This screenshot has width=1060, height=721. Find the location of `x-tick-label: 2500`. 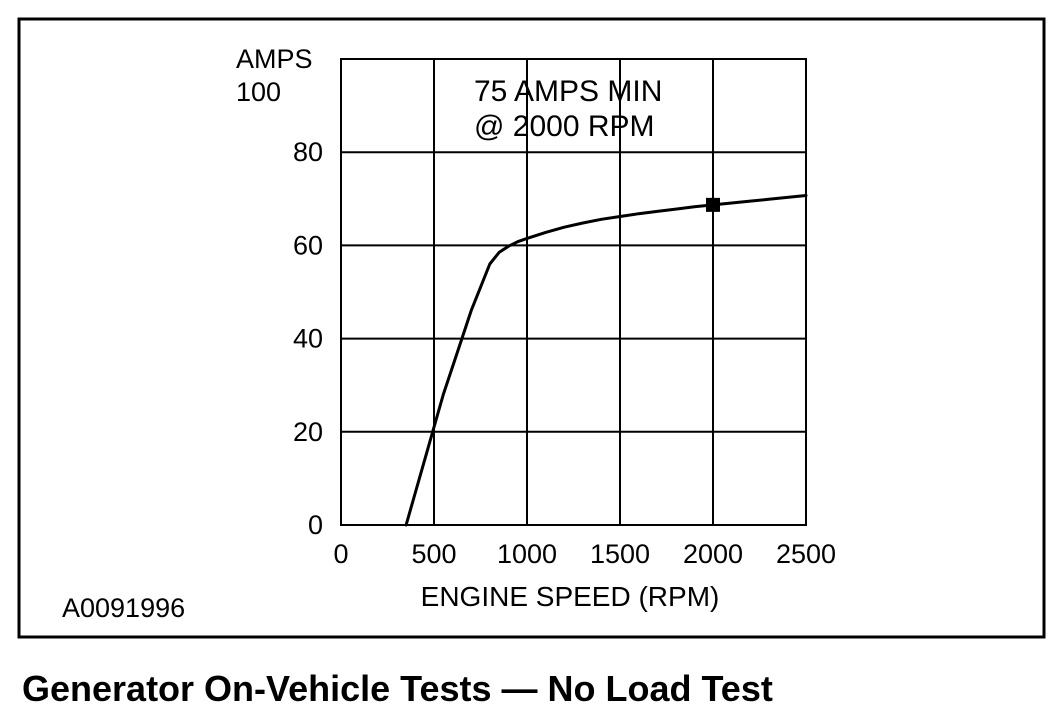

x-tick-label: 2500 is located at coordinates (806, 554).